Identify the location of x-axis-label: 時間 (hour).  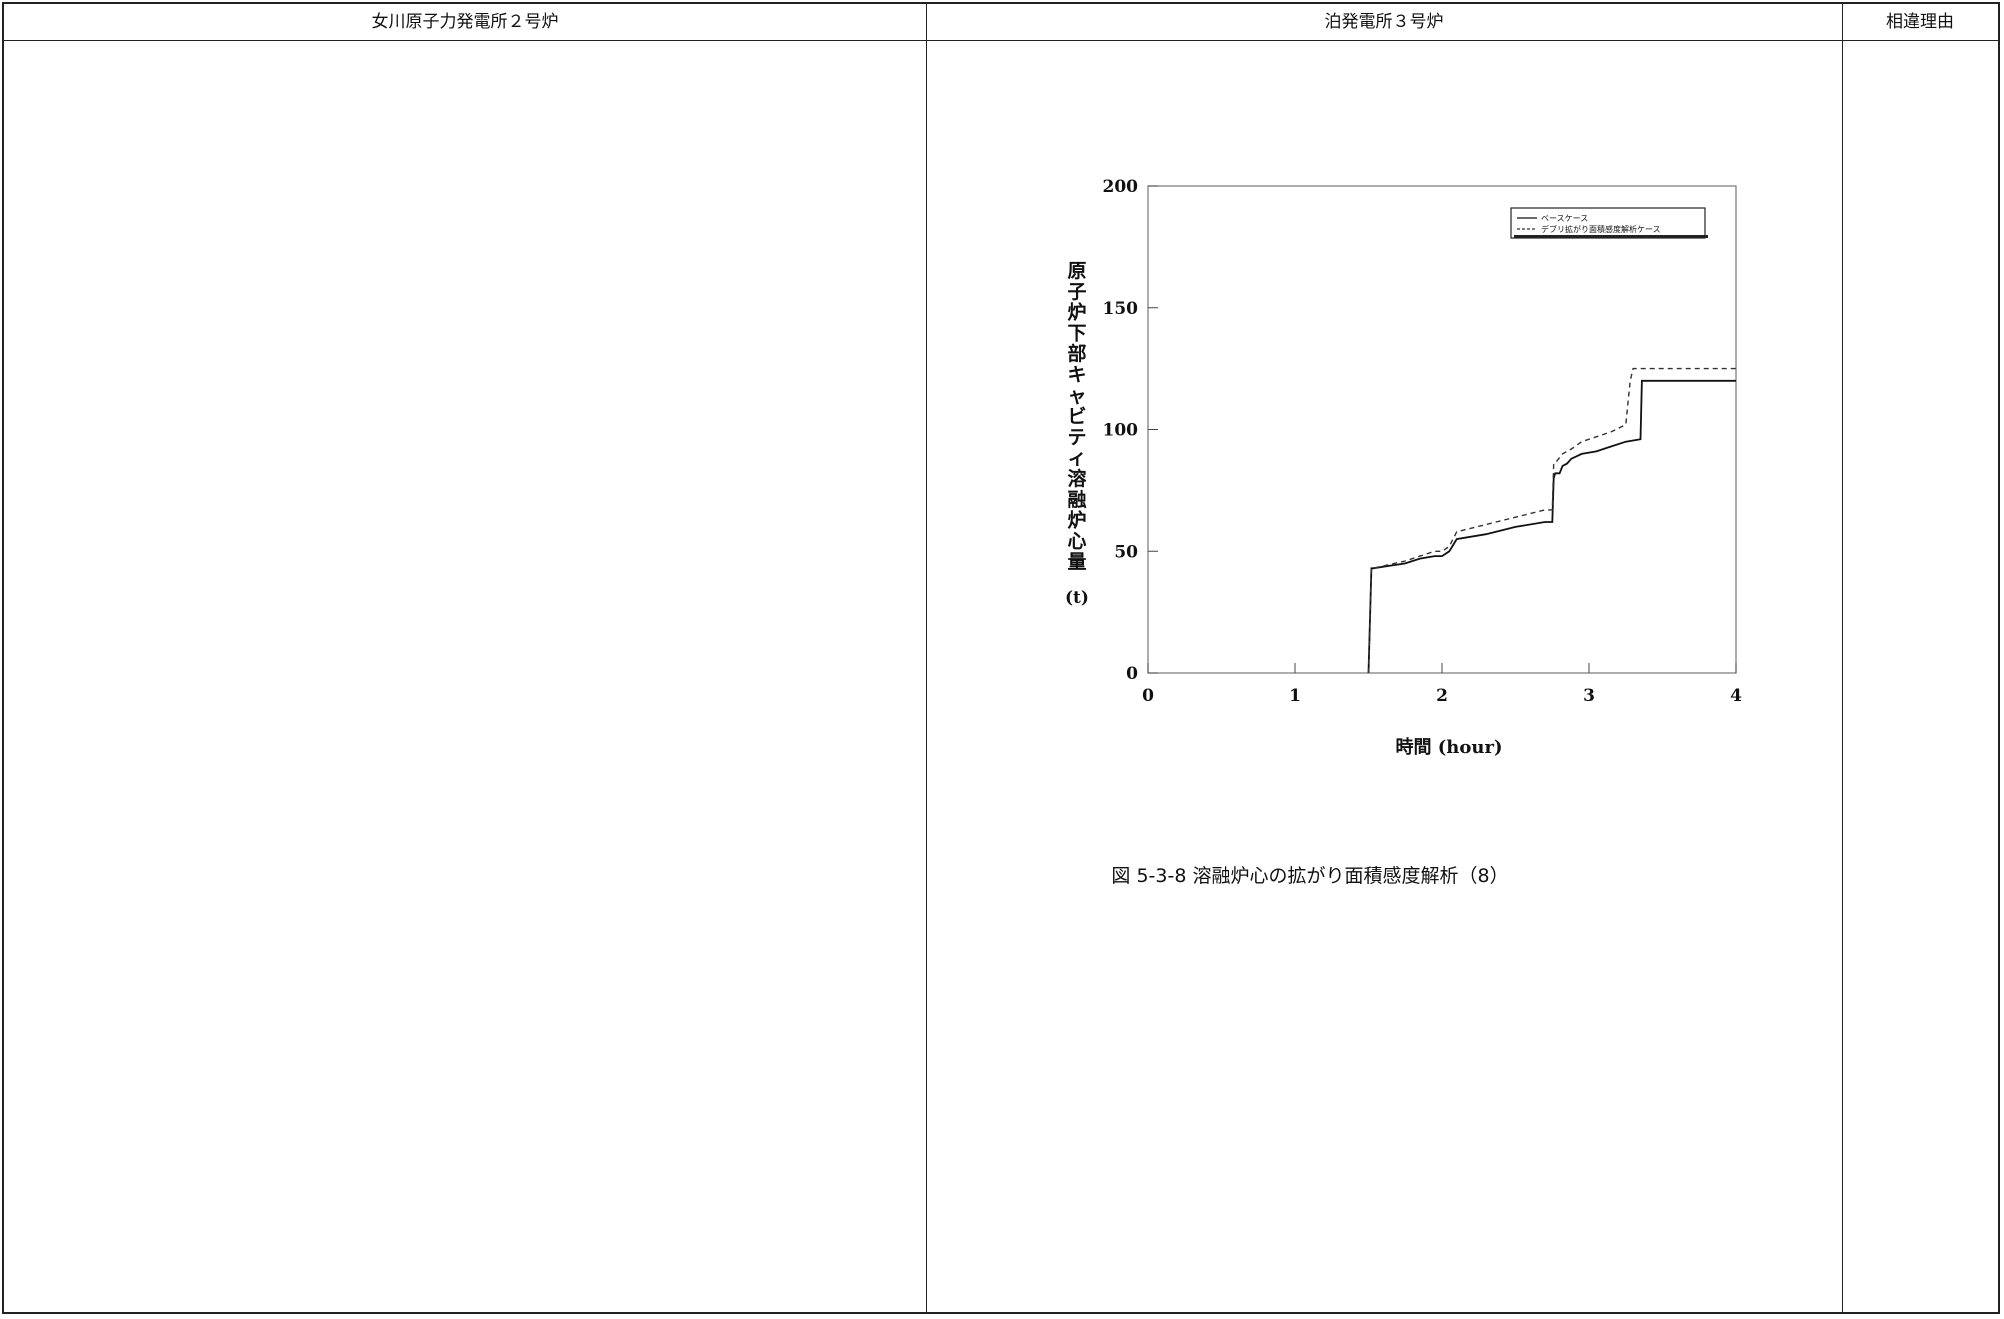
(1449, 747).